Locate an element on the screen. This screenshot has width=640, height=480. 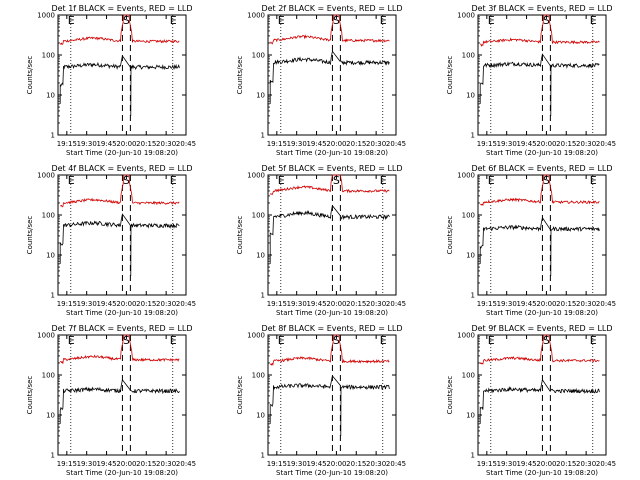
panel-title: Det 5f BLACK = Events, RED = LLD is located at coordinates (331, 168).